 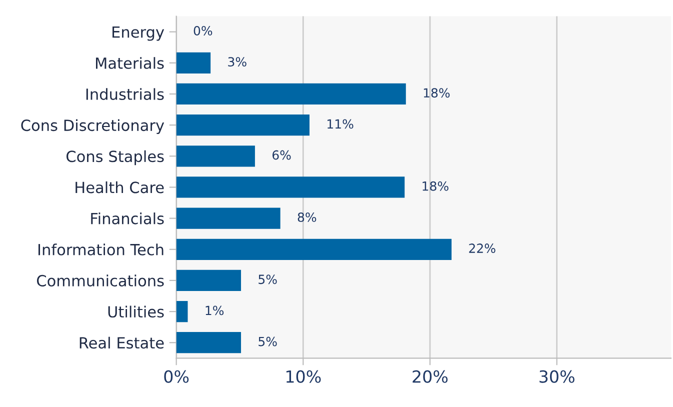 What do you see at coordinates (130, 63) in the screenshot?
I see `y-tick-label: Materials` at bounding box center [130, 63].